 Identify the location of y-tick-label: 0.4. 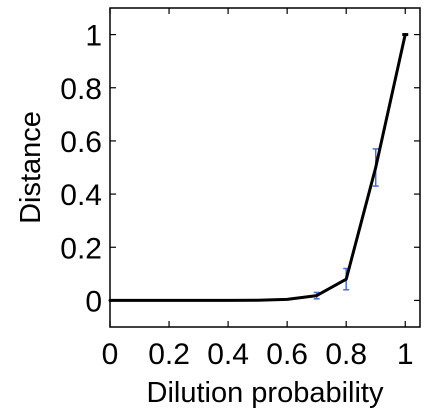
(81, 195).